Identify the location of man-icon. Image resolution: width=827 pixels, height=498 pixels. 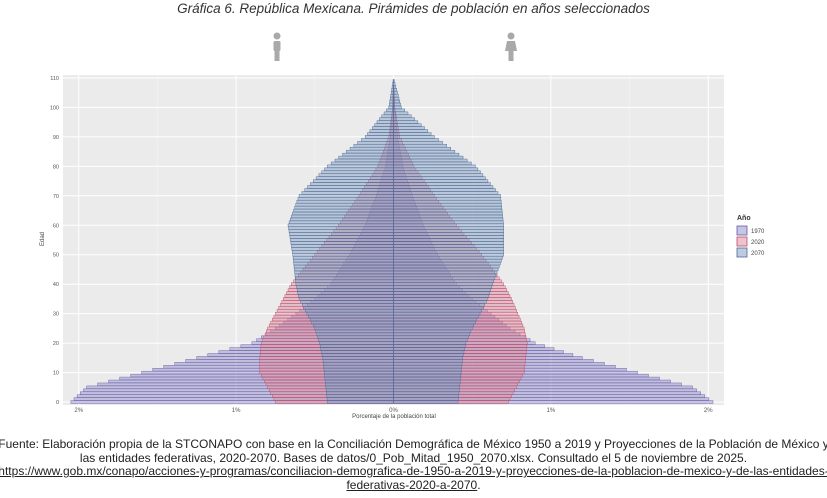
(277, 46).